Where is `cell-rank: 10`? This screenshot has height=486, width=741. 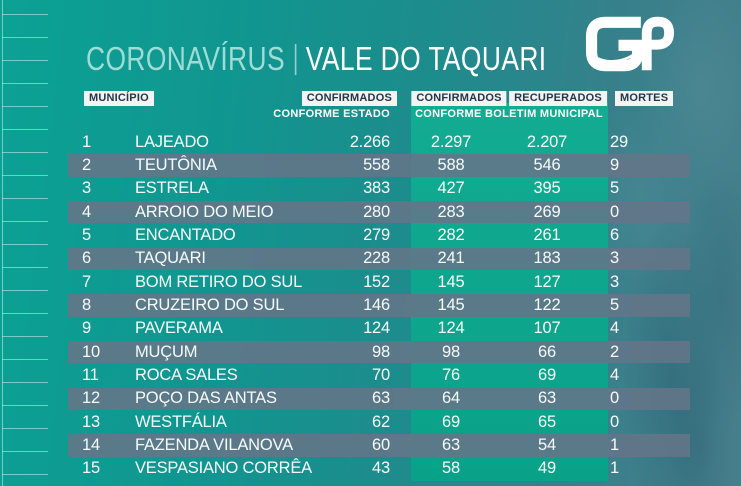
cell-rank: 10 is located at coordinates (91, 351).